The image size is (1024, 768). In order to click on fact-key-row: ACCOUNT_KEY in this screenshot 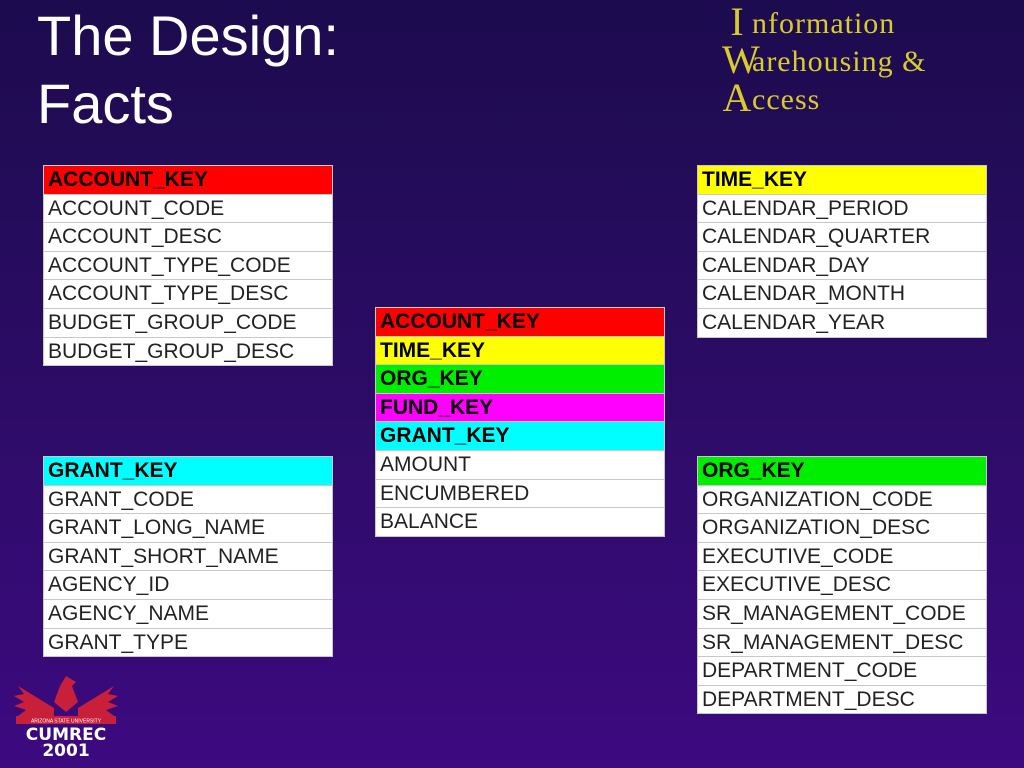, I will do `click(520, 322)`.